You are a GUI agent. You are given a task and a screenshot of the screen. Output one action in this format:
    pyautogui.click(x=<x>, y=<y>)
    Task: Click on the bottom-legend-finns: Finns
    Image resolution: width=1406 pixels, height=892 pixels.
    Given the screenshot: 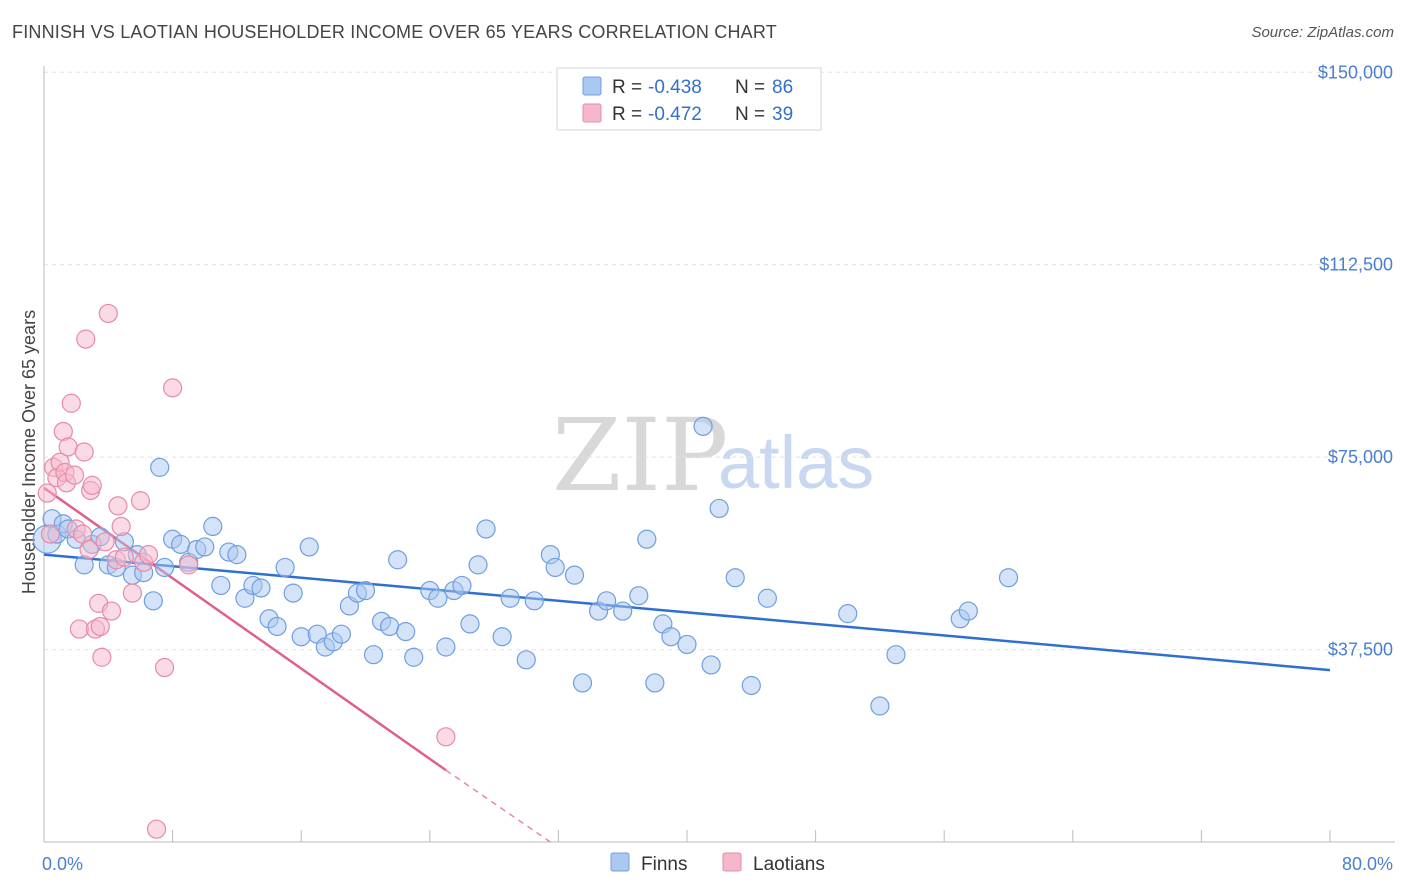 What is the action you would take?
    pyautogui.click(x=664, y=864)
    